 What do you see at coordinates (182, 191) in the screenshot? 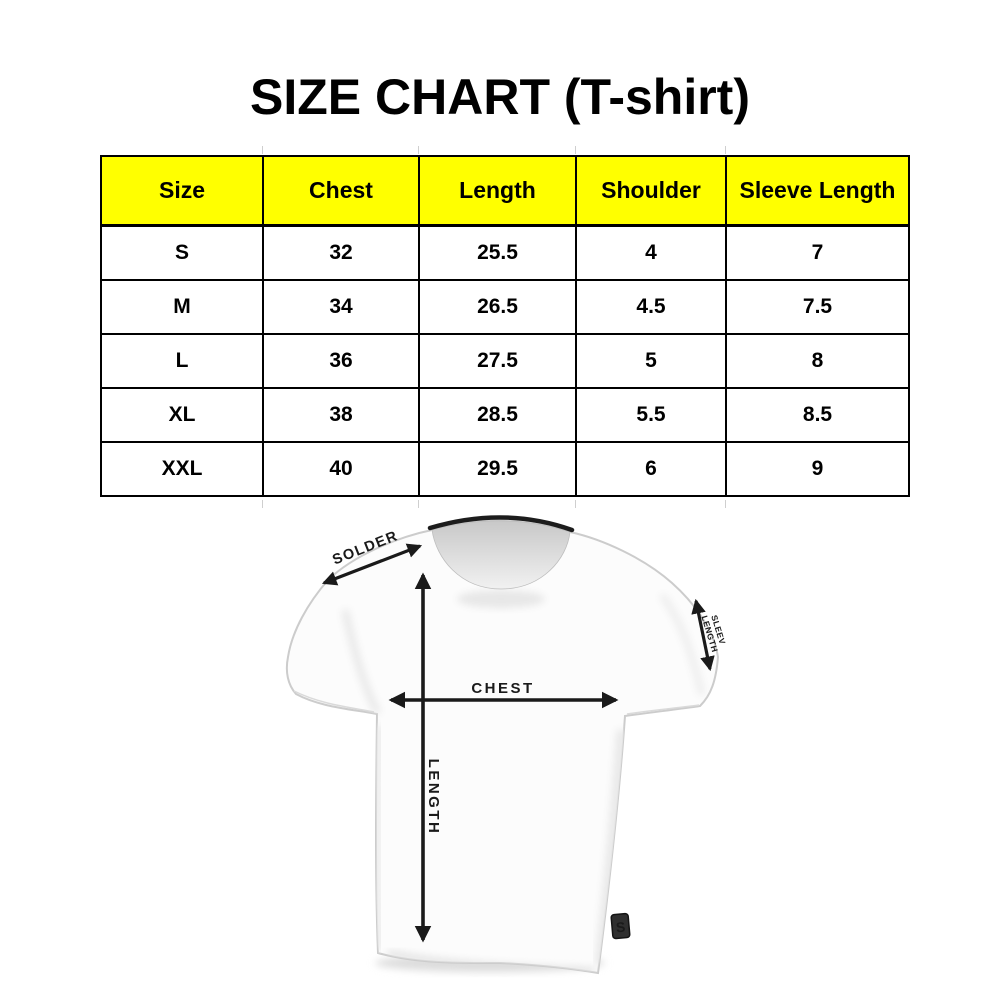
I see `header-size: Size` at bounding box center [182, 191].